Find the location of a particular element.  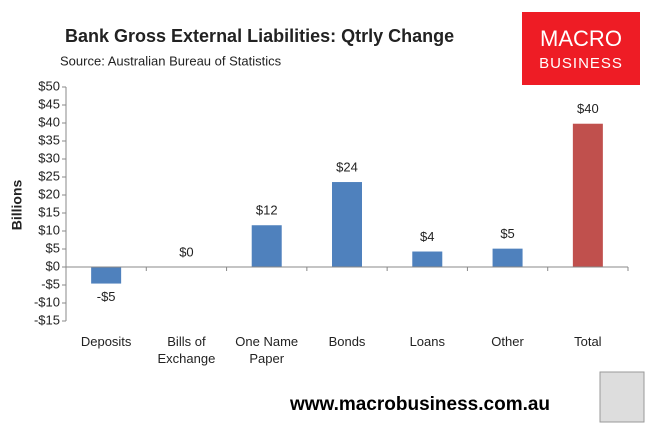

y-tick-label: $15 is located at coordinates (49, 211).